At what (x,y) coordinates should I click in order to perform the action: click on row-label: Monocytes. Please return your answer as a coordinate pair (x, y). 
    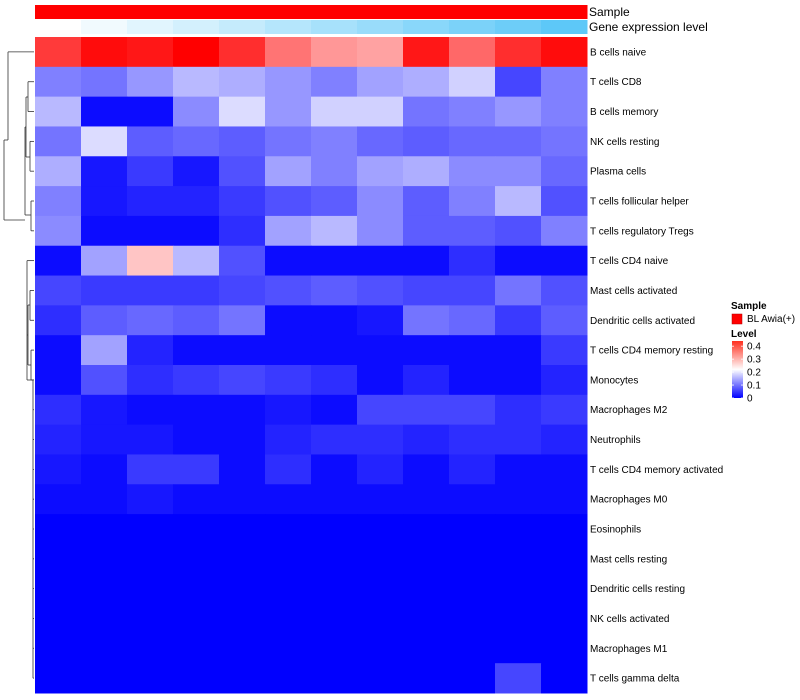
    Looking at the image, I should click on (614, 380).